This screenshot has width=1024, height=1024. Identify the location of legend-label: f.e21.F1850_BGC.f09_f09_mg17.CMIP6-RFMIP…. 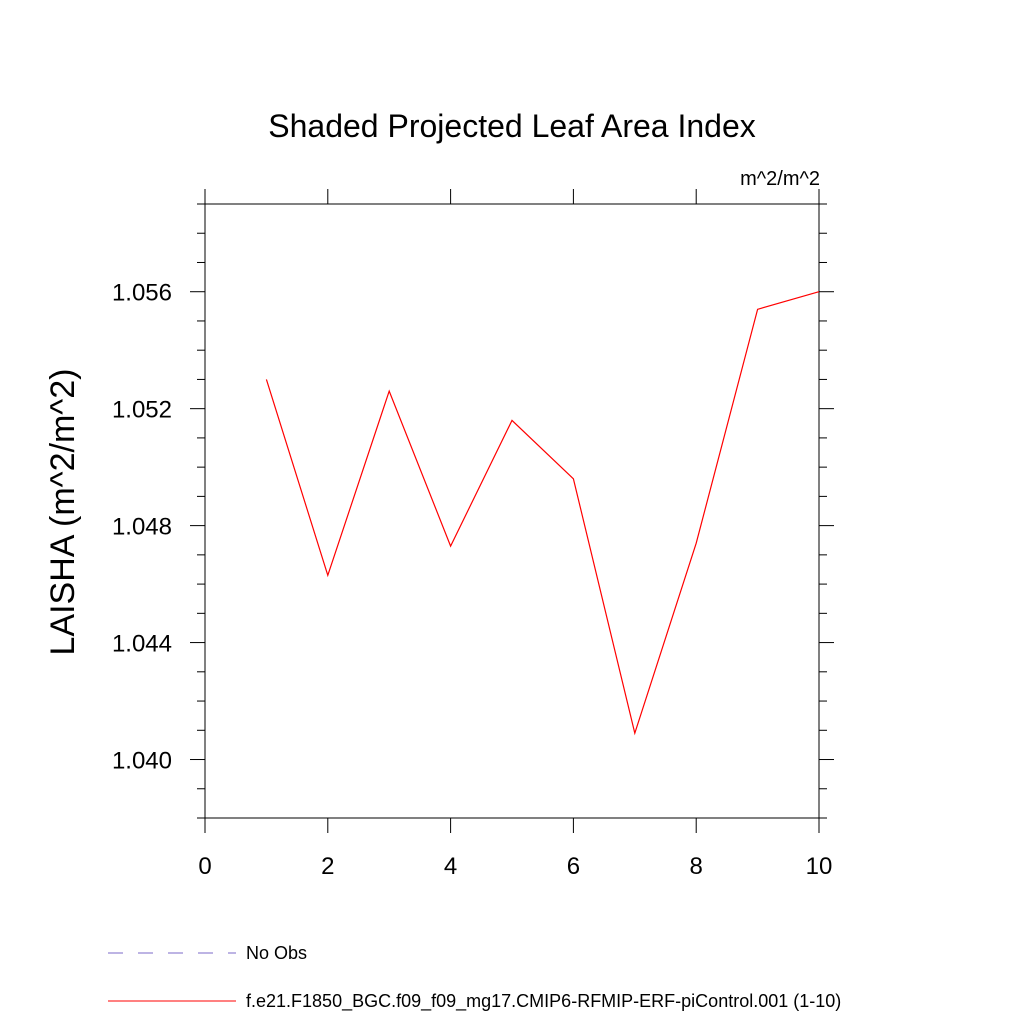
(543, 1001).